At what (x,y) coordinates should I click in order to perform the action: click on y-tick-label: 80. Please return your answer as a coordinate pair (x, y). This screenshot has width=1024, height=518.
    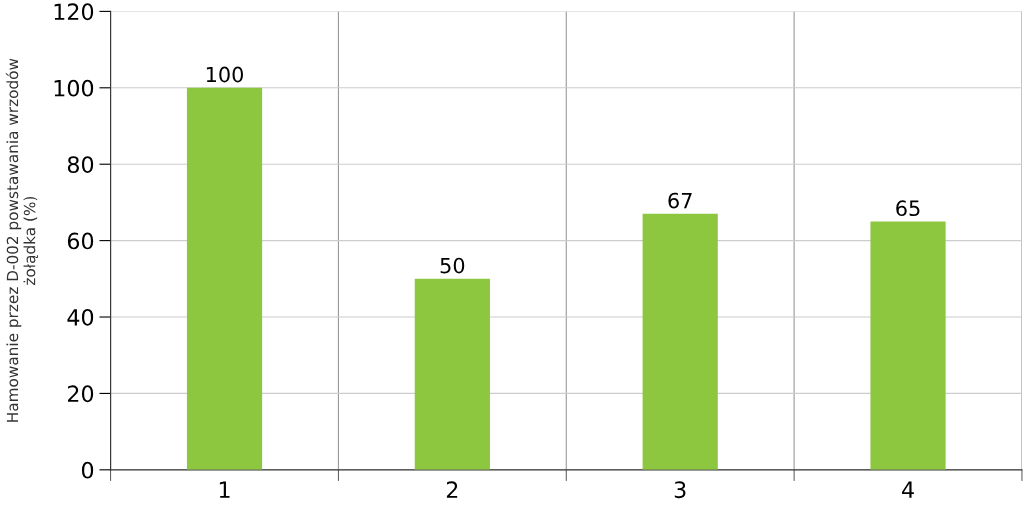
    Looking at the image, I should click on (80, 164).